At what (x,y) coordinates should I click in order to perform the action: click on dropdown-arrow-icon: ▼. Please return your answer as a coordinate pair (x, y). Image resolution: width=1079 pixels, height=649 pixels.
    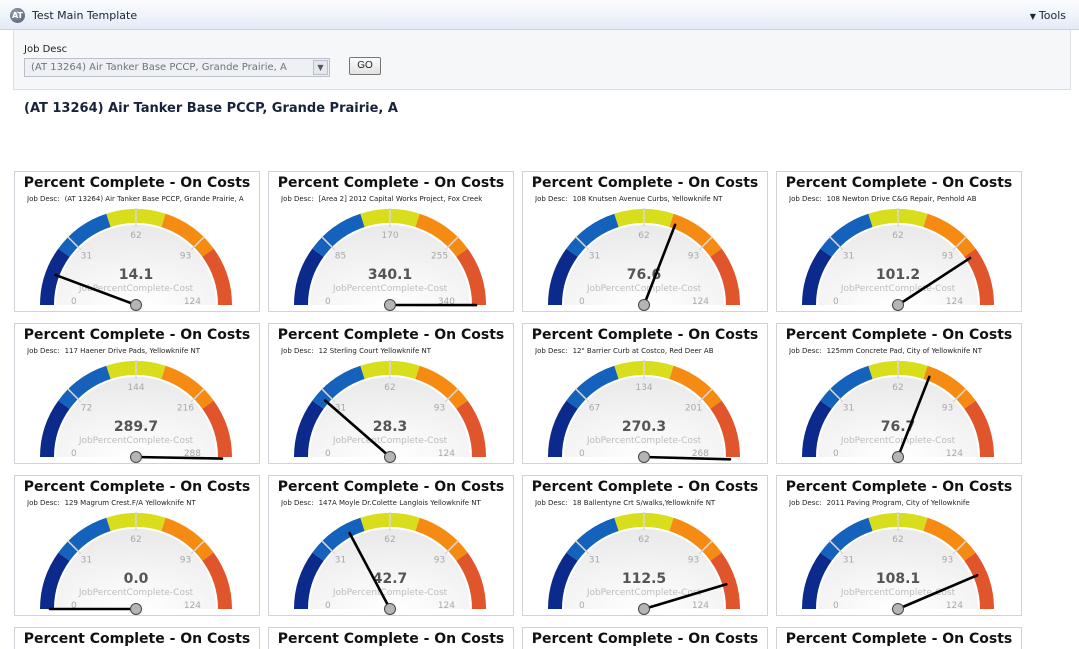
    Looking at the image, I should click on (320, 67).